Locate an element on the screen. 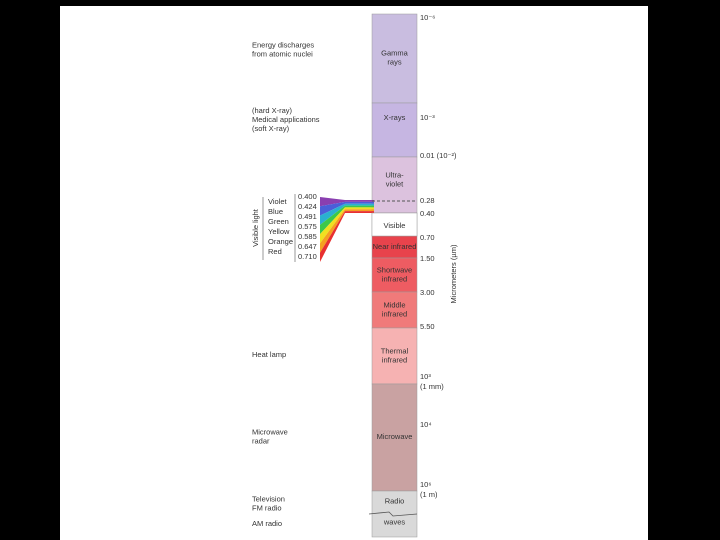  color-name: Blue is located at coordinates (275, 211).